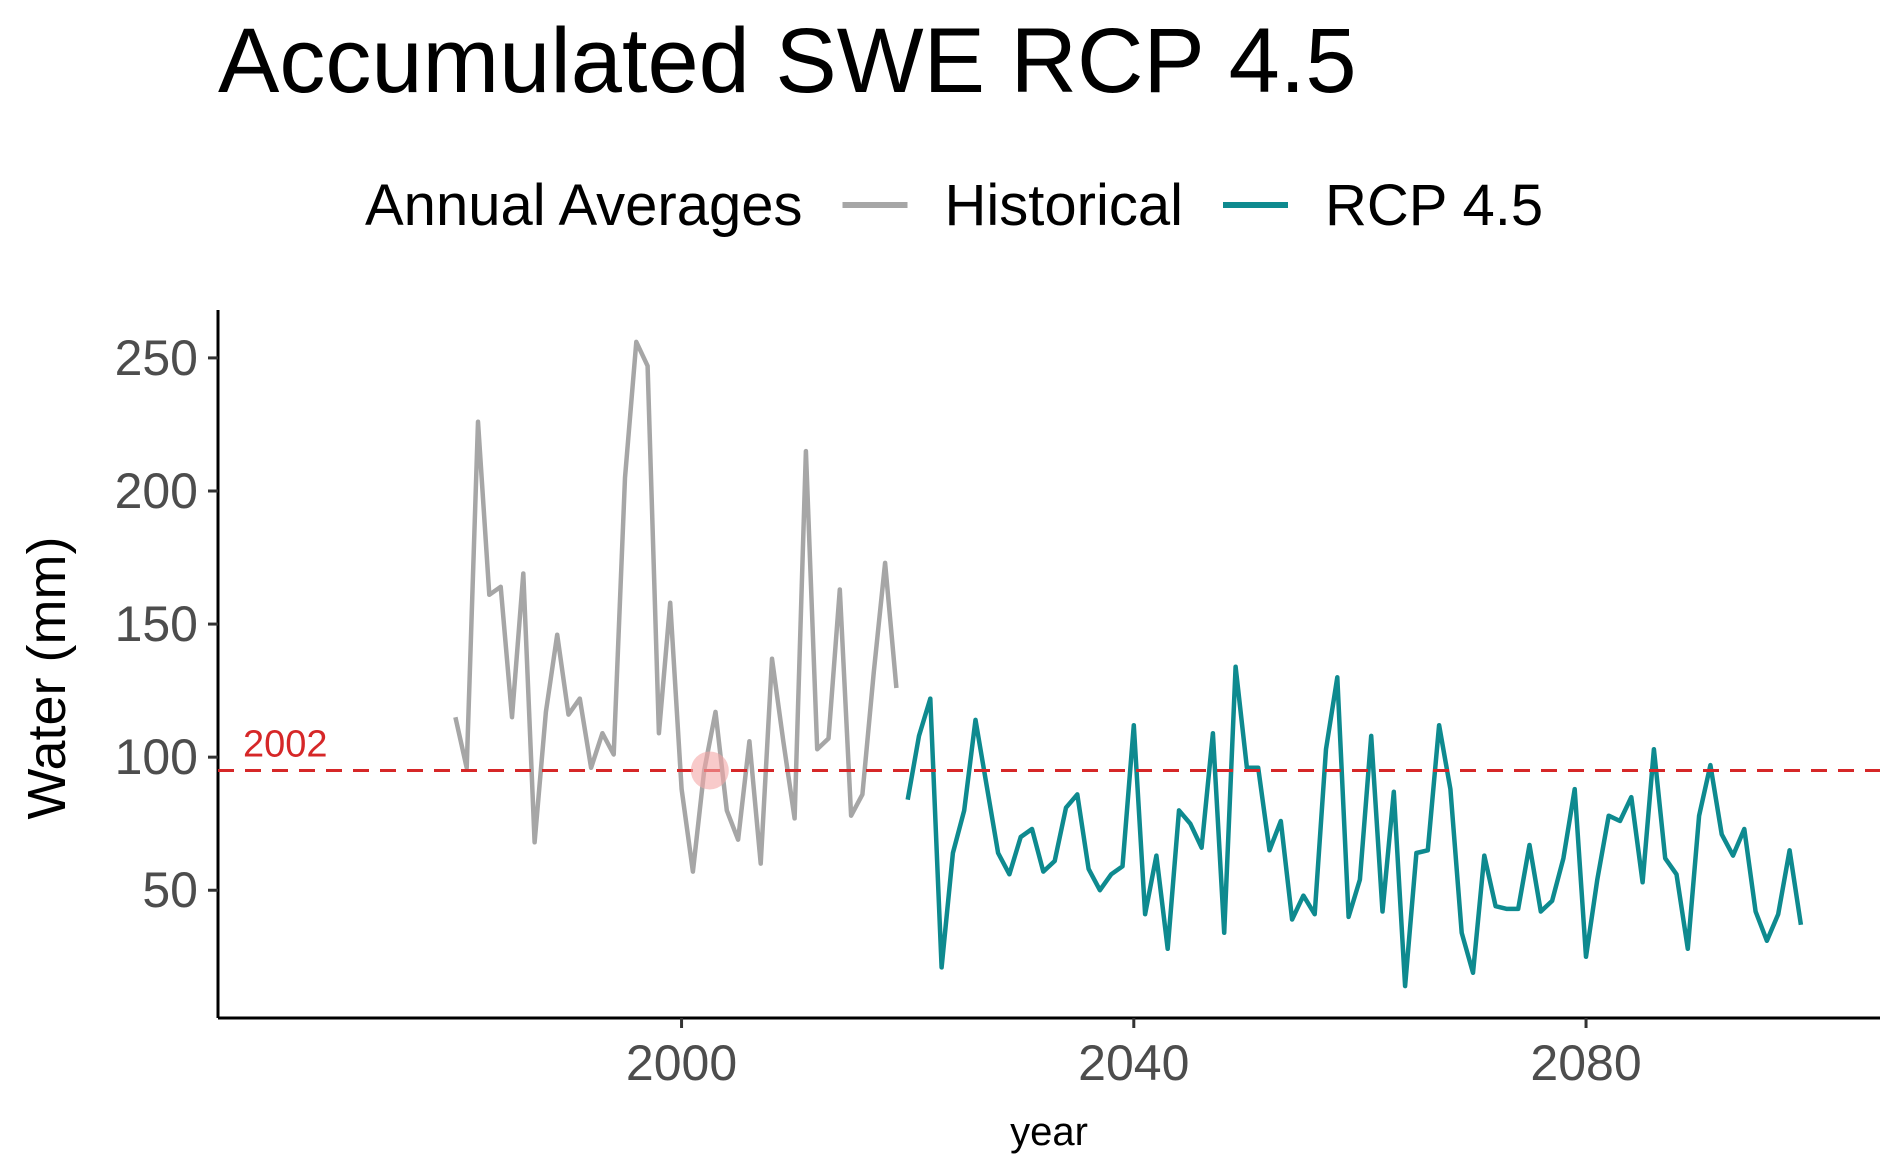 Image resolution: width=1896 pixels, height=1176 pixels. Describe the element at coordinates (47, 678) in the screenshot. I see `y-axis-label: Water (mm)` at that location.